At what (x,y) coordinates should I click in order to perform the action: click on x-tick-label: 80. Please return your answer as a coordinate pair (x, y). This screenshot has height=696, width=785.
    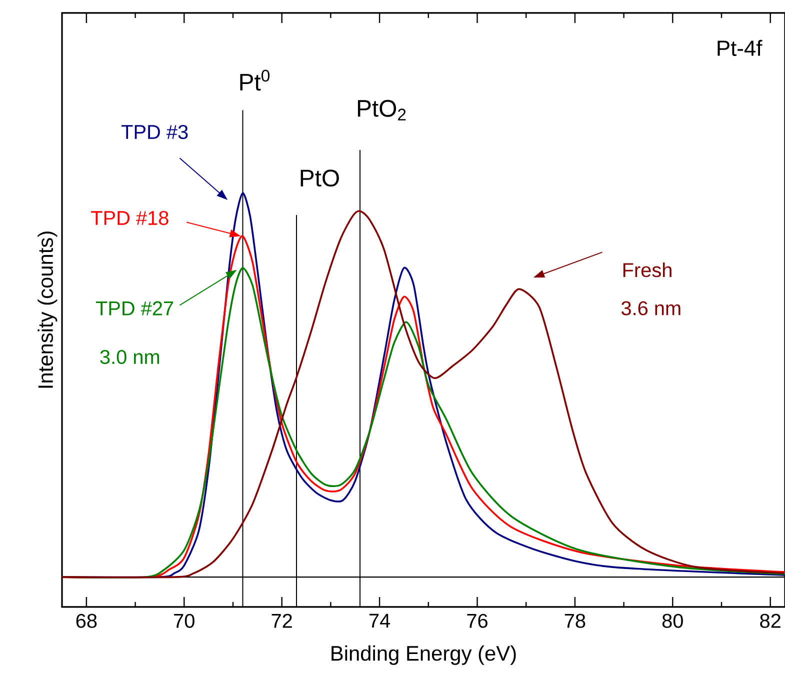
    Looking at the image, I should click on (672, 621).